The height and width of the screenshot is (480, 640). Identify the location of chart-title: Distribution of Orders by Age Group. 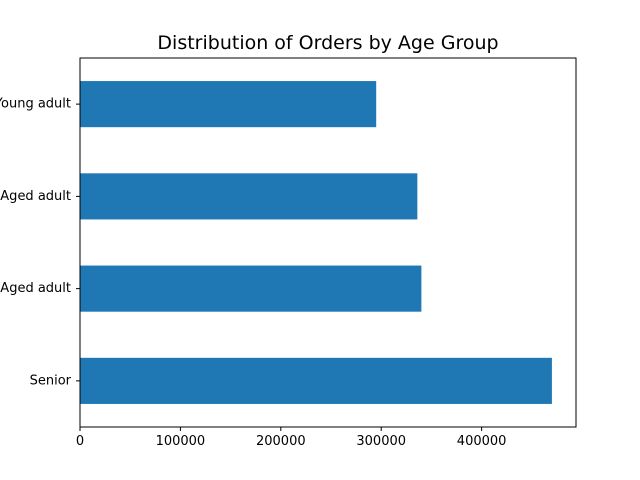
(327, 43).